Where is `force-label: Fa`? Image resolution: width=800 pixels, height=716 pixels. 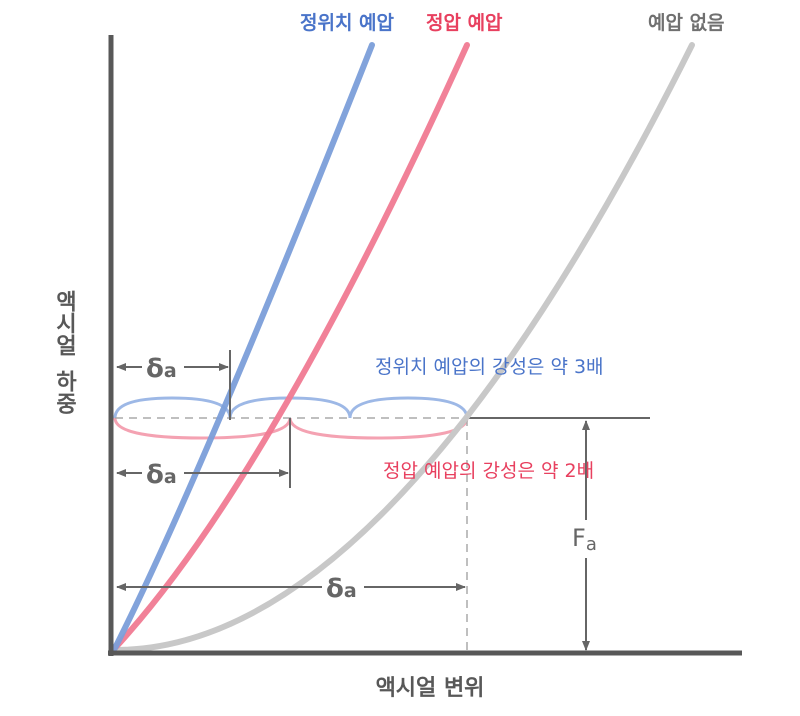 force-label: Fa is located at coordinates (584, 539).